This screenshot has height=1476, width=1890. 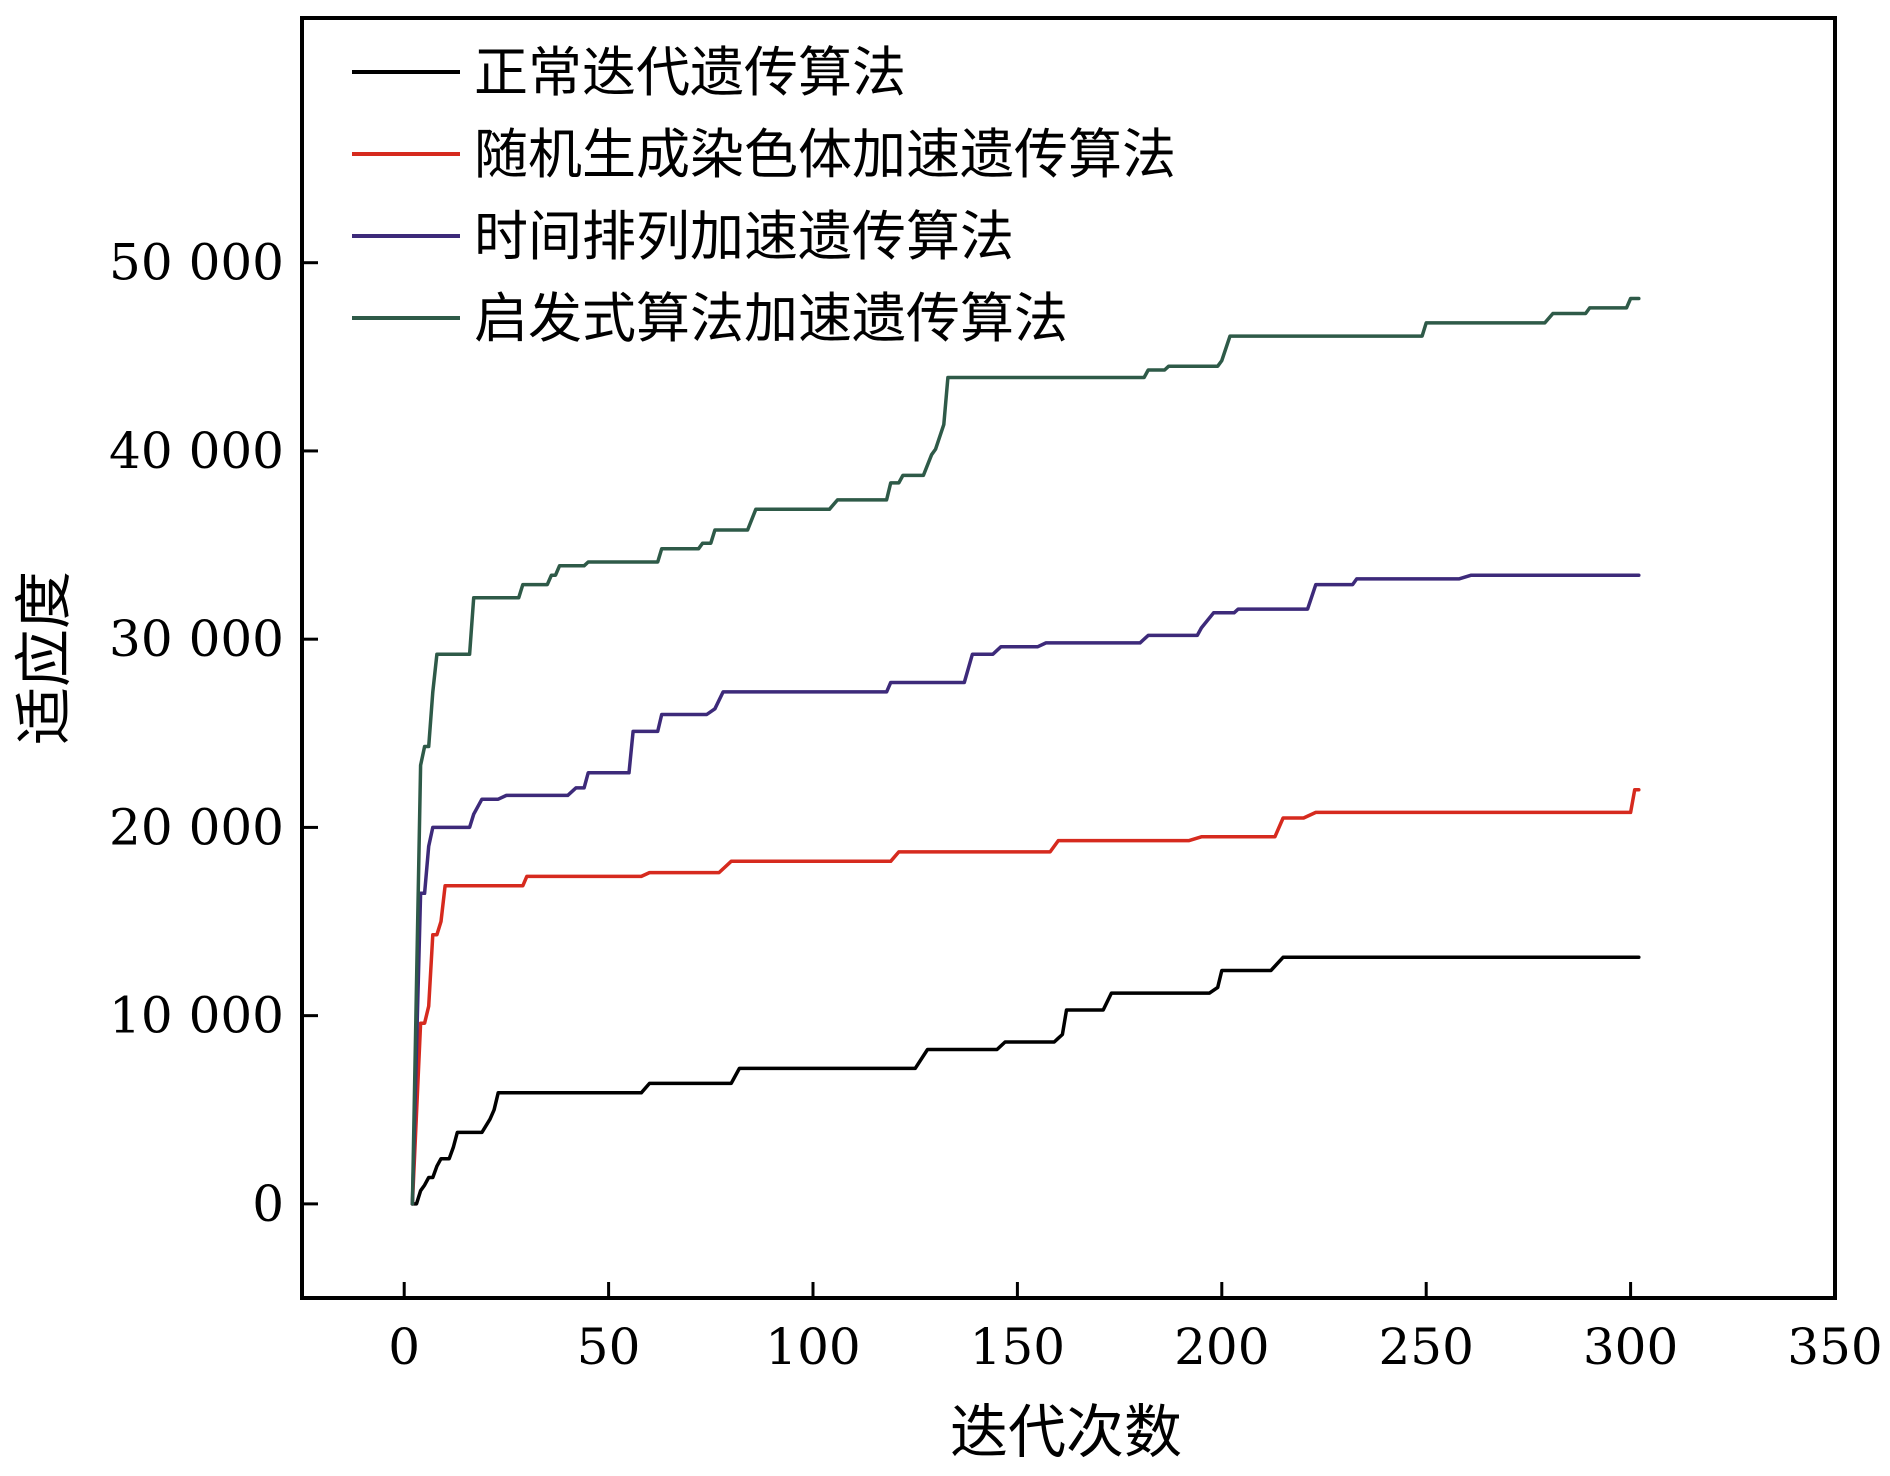 What do you see at coordinates (1221, 1347) in the screenshot?
I see `x-tick-label: 200` at bounding box center [1221, 1347].